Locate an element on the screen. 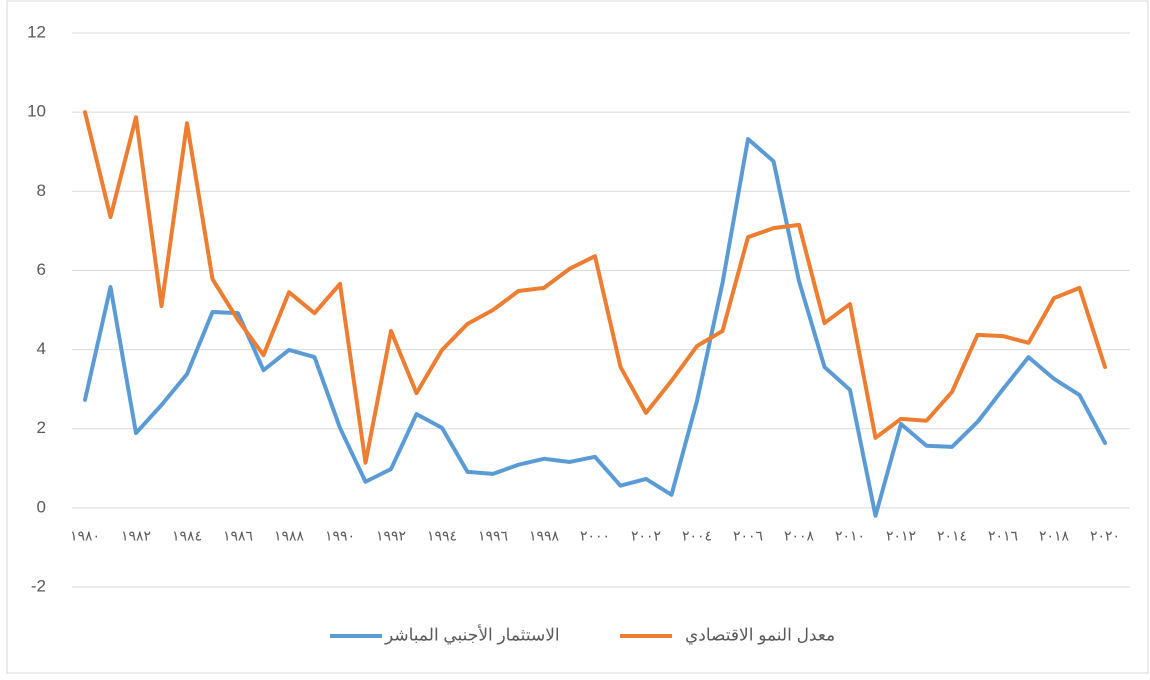 The image size is (1150, 680). y-tick-label: -2 is located at coordinates (38, 585).